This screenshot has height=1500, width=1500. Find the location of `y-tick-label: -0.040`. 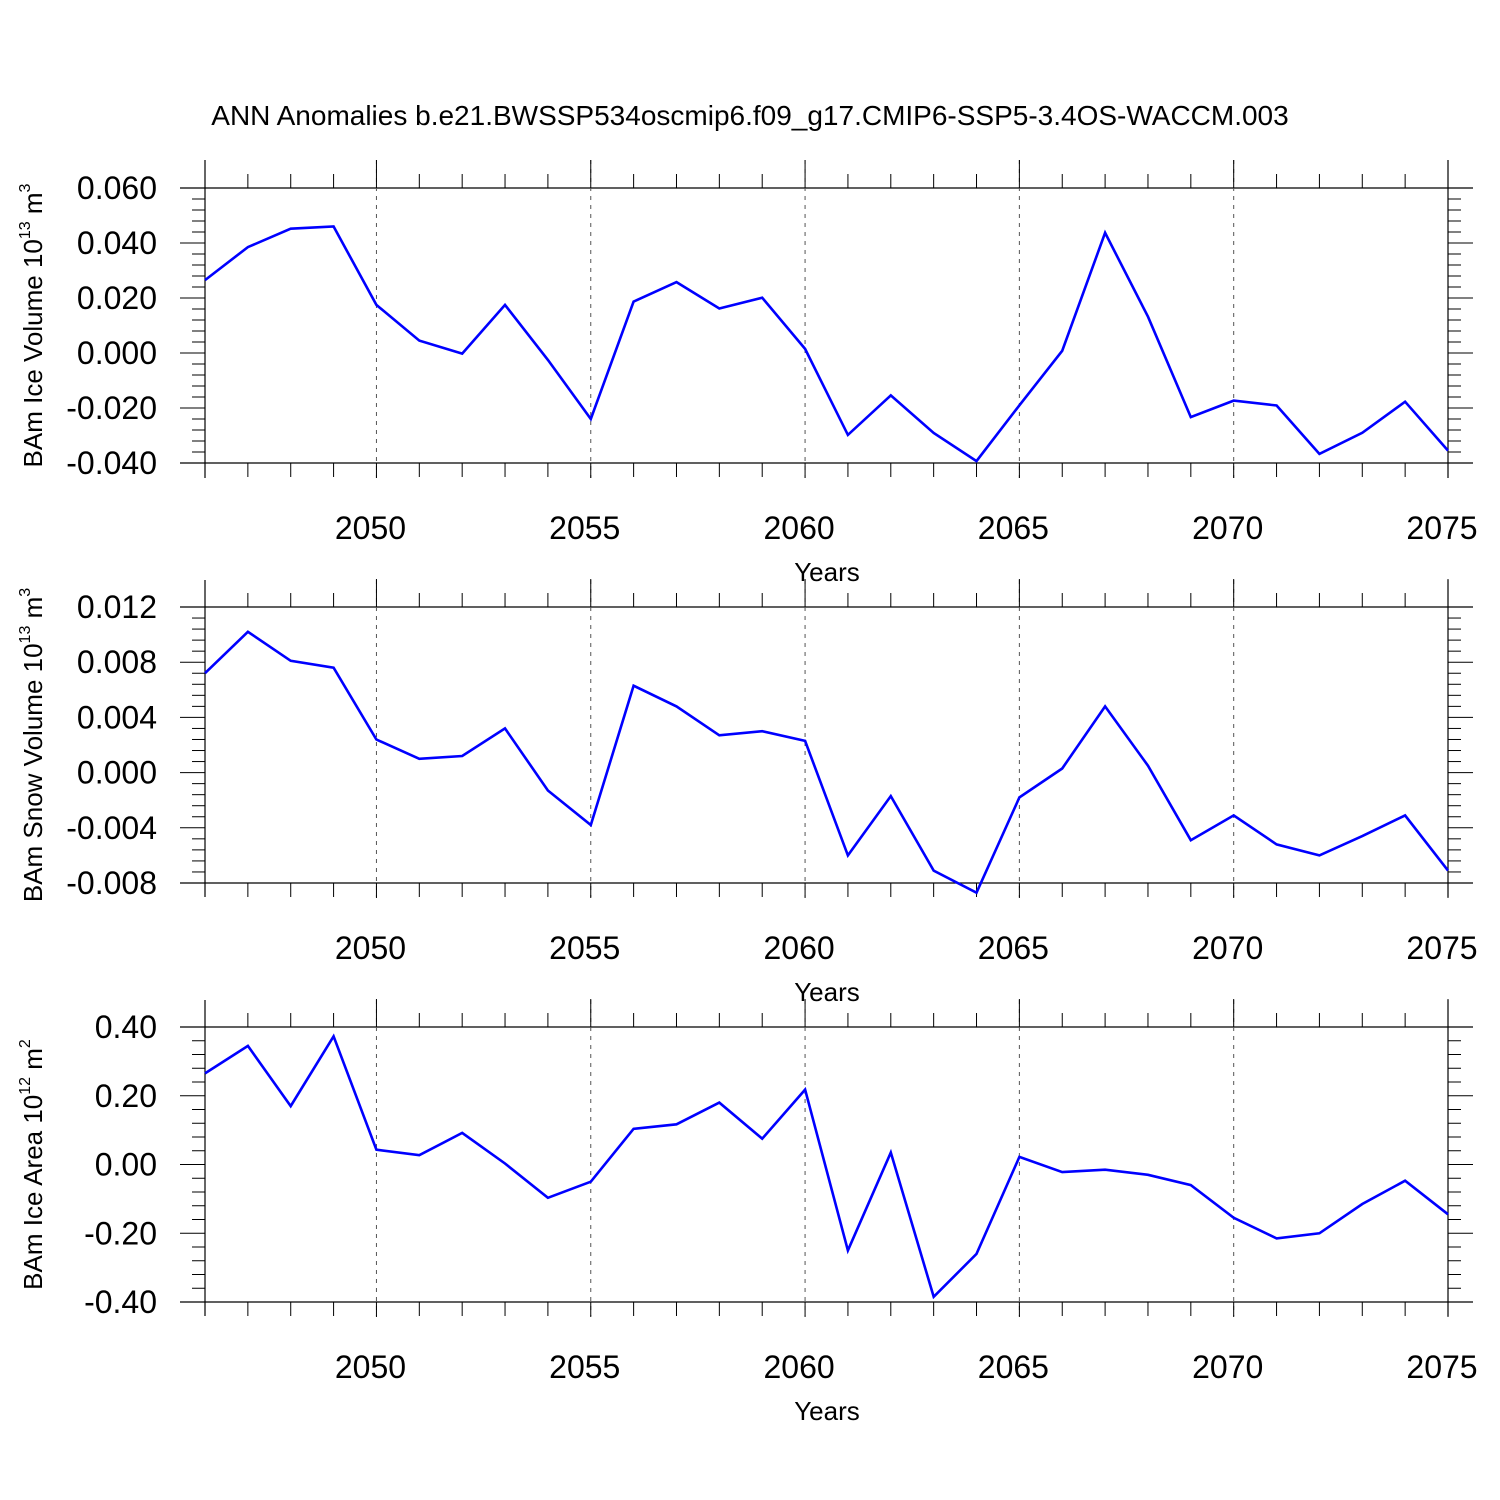

y-tick-label: -0.040 is located at coordinates (111, 463).